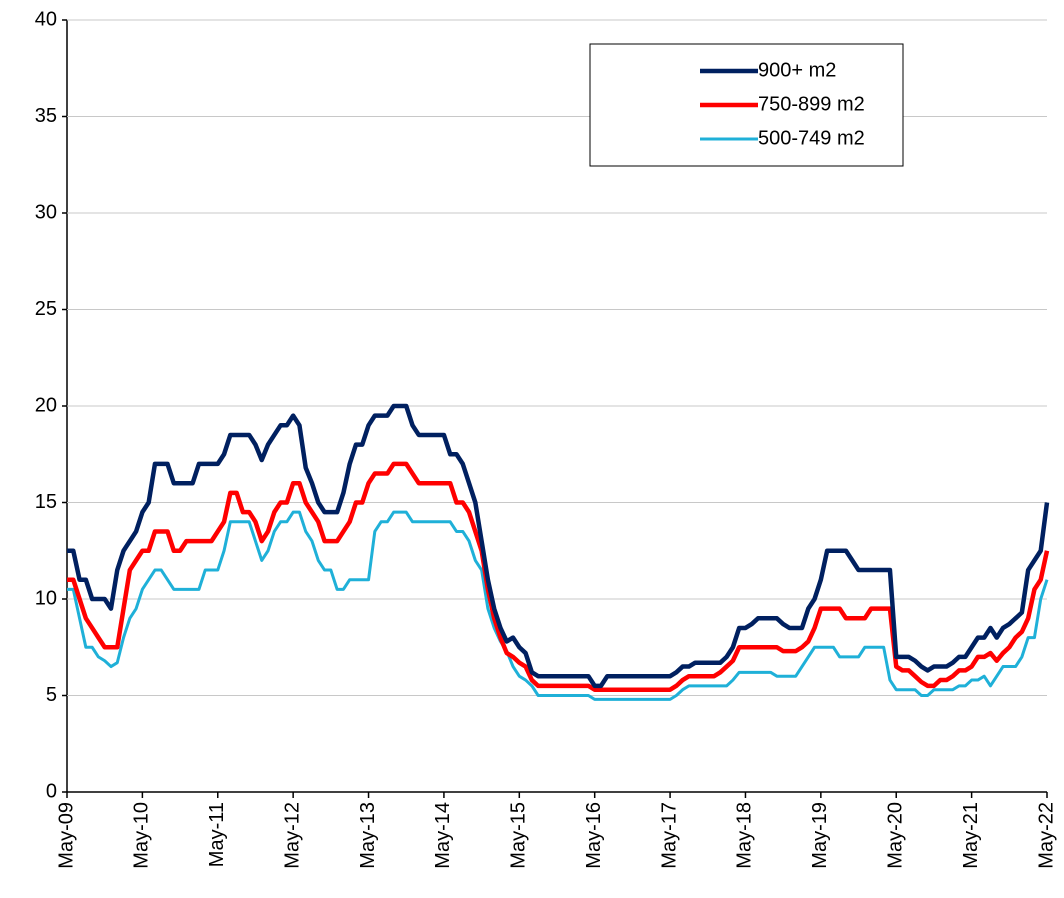  What do you see at coordinates (46, 19) in the screenshot?
I see `y-tick-label: 40` at bounding box center [46, 19].